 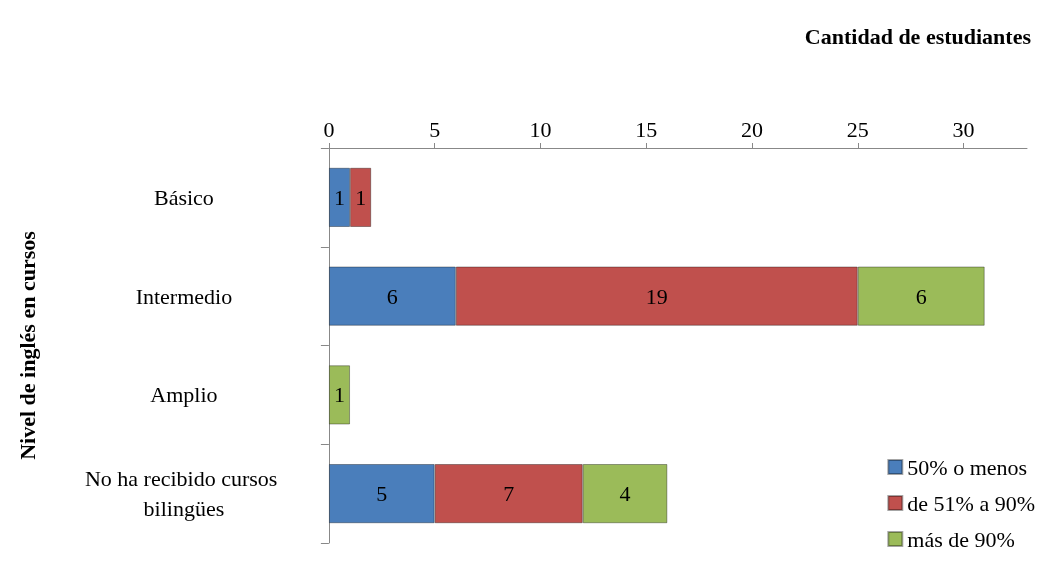 What do you see at coordinates (183, 197) in the screenshot?
I see `y-tick-label: Básico` at bounding box center [183, 197].